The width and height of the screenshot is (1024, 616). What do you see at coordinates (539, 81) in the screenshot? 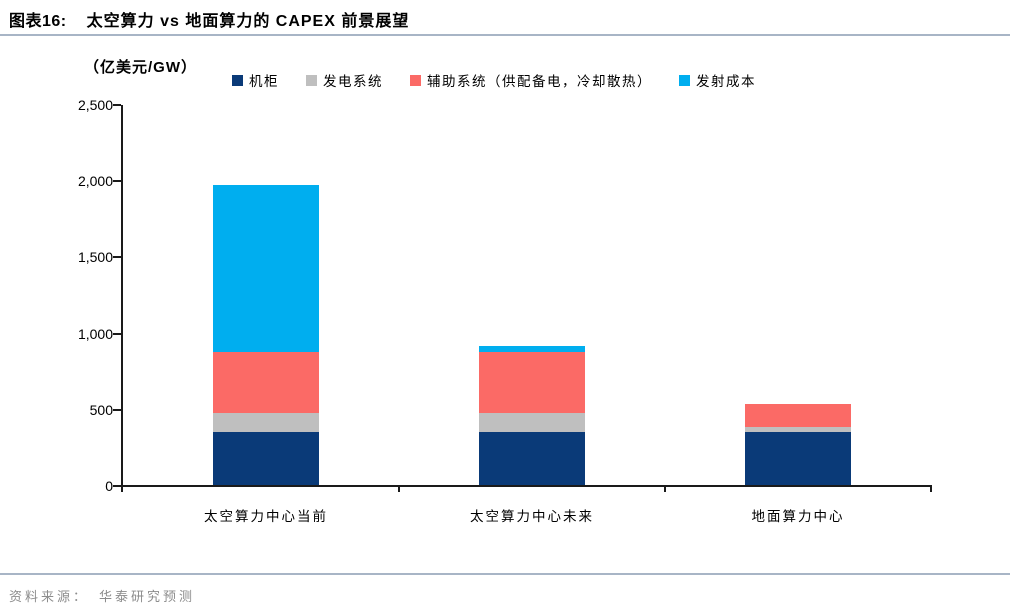
I see `legend-label-auxiliary-system: 辅助系统（供配备电，冷却散热）` at bounding box center [539, 81].